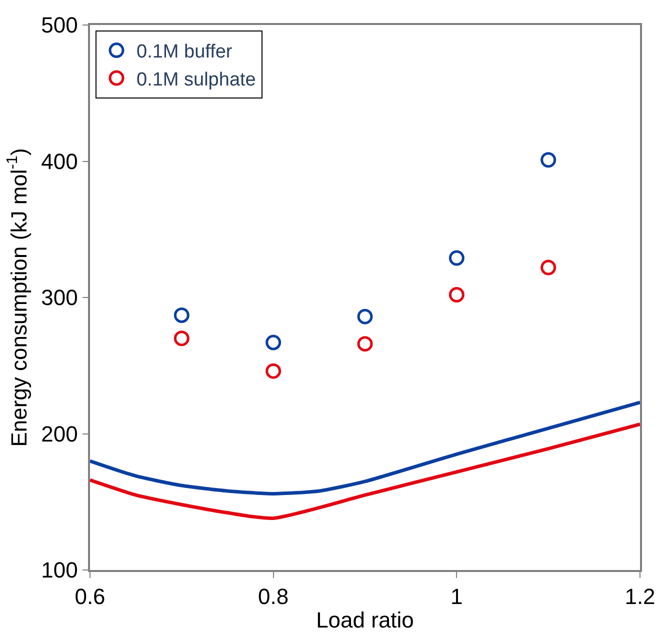  I want to click on y-tick-label: 400, so click(59, 161).